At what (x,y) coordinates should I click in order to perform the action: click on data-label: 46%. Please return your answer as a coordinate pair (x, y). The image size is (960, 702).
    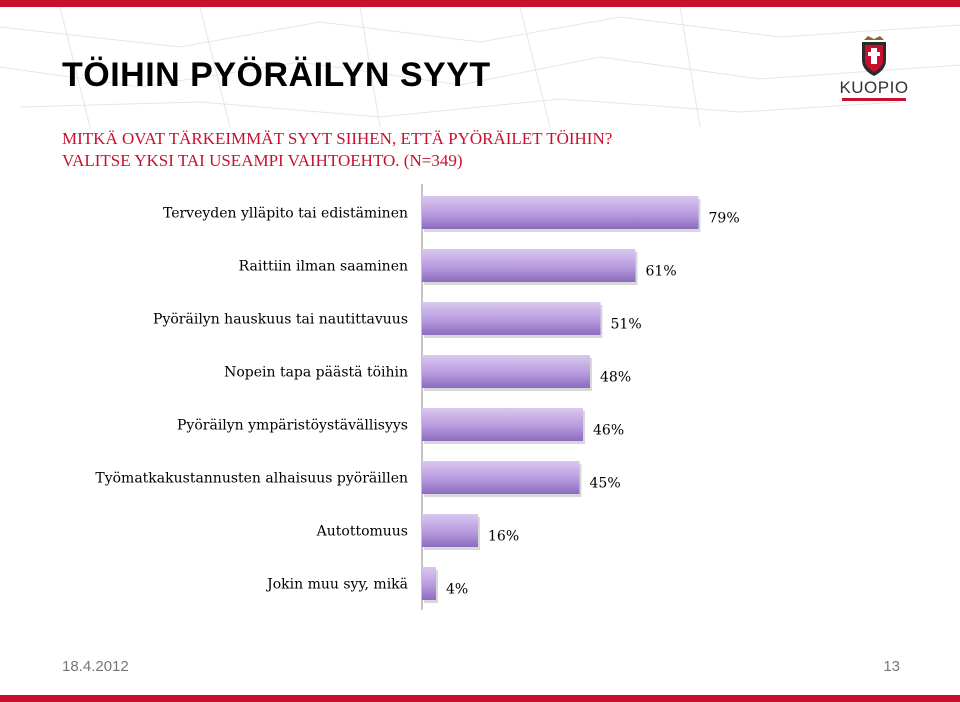
    Looking at the image, I should click on (608, 431).